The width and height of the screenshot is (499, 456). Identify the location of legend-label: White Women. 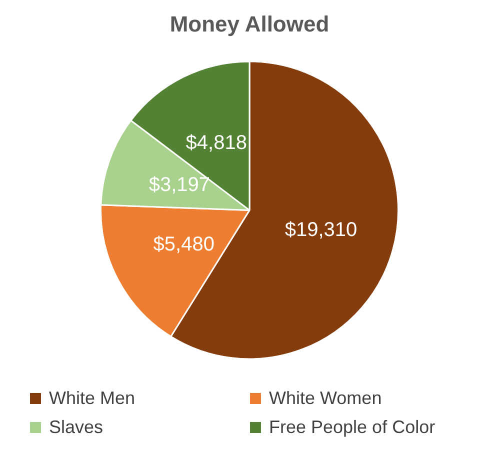
(325, 398).